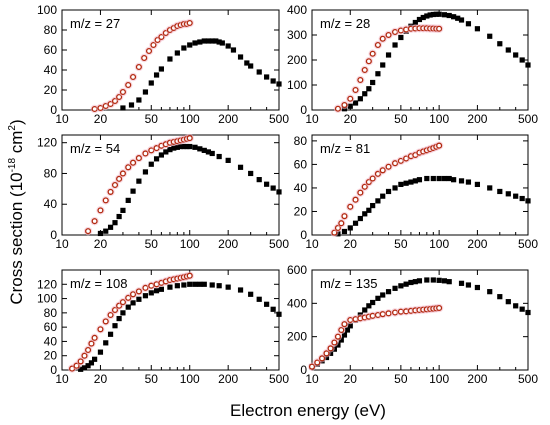 The width and height of the screenshot is (550, 425). Describe the element at coordinates (95, 23) in the screenshot. I see `panel-label: m/z = 27` at that location.